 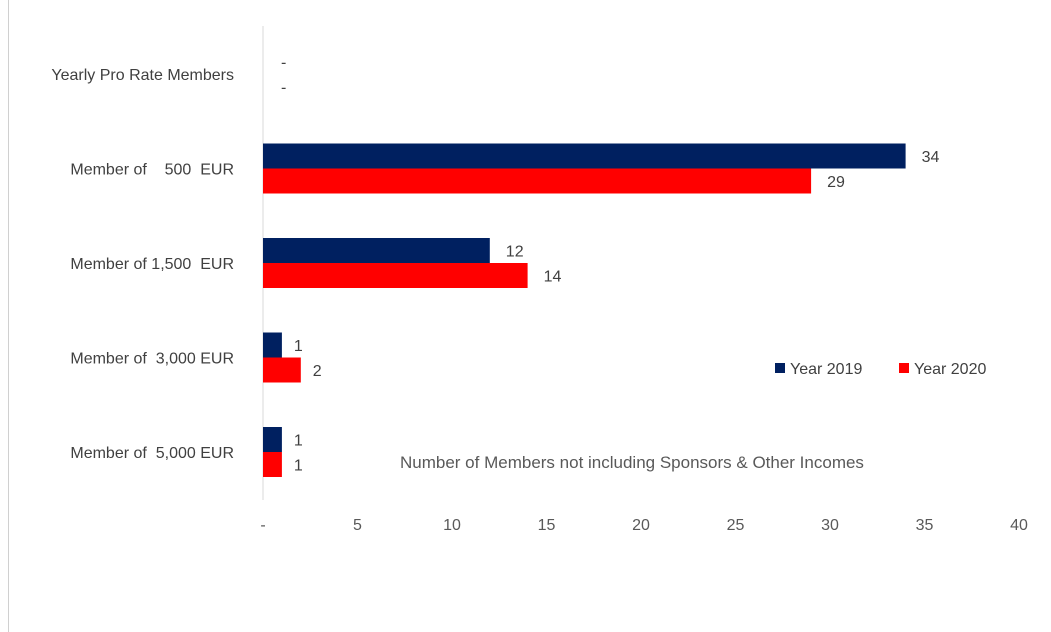 What do you see at coordinates (836, 182) in the screenshot?
I see `data-label: 29` at bounding box center [836, 182].